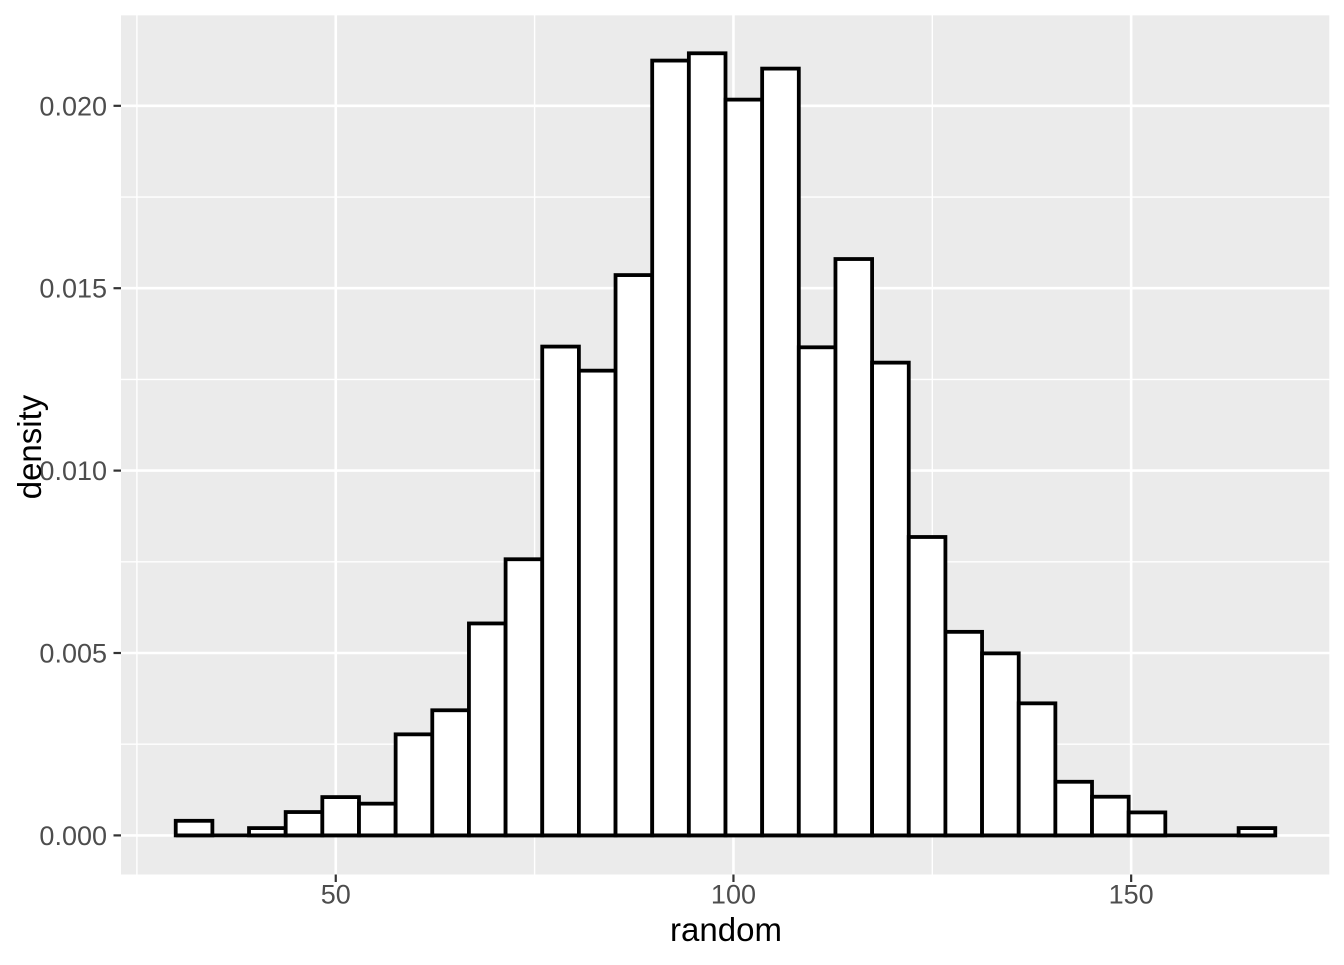 Image resolution: width=1344 pixels, height=965 pixels. What do you see at coordinates (73, 106) in the screenshot?
I see `y-tick-label: 0.020` at bounding box center [73, 106].